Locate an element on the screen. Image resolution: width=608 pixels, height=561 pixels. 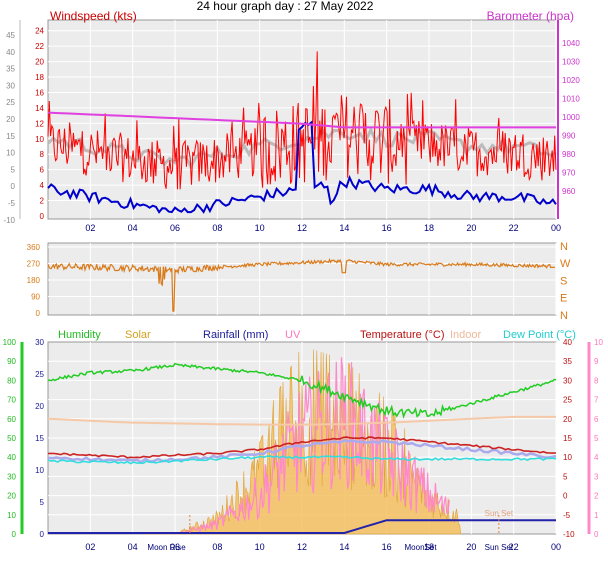
outer-tick-label: 0 is located at coordinates (13, 186).